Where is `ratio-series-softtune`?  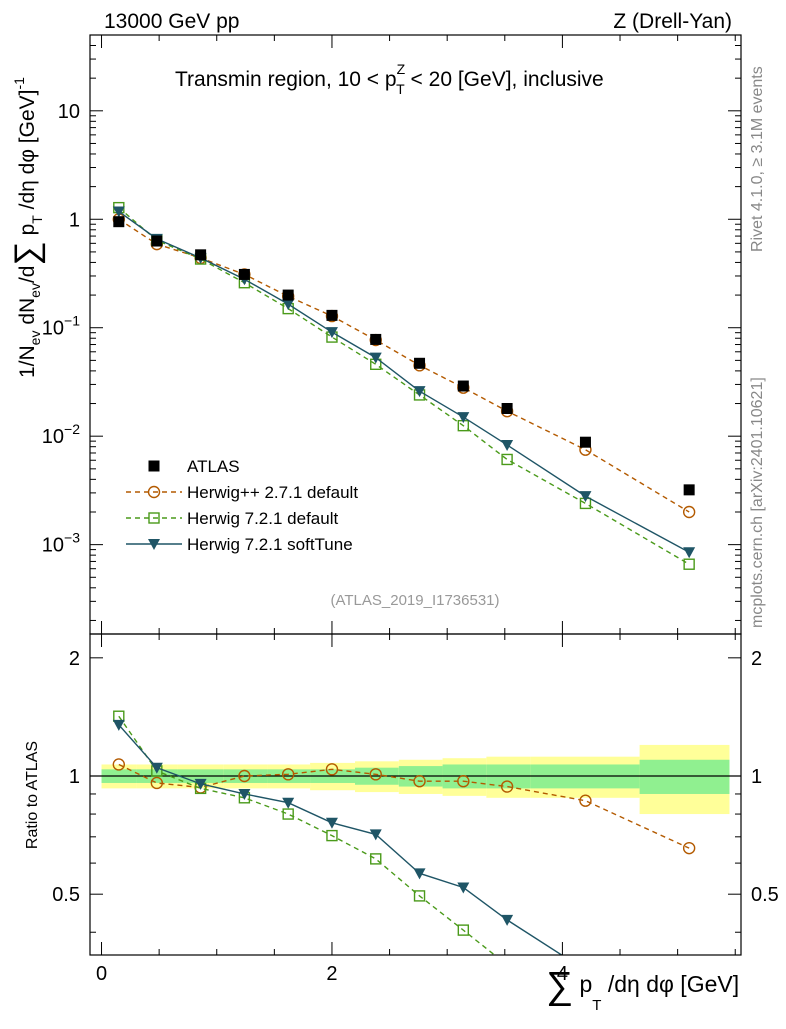
ratio-series-softtune is located at coordinates (337, 837).